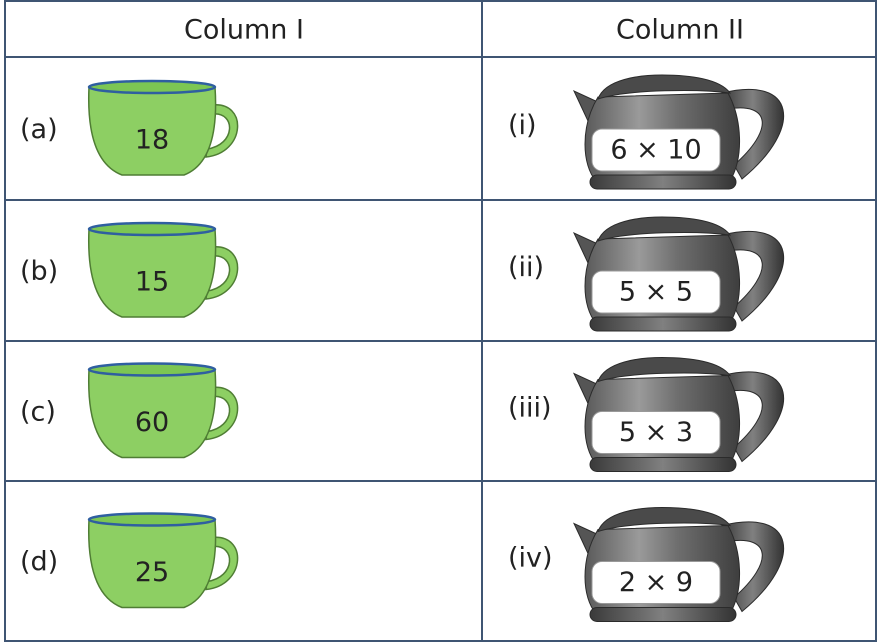 The width and height of the screenshot is (879, 643). I want to click on row-label: (d), so click(39, 562).